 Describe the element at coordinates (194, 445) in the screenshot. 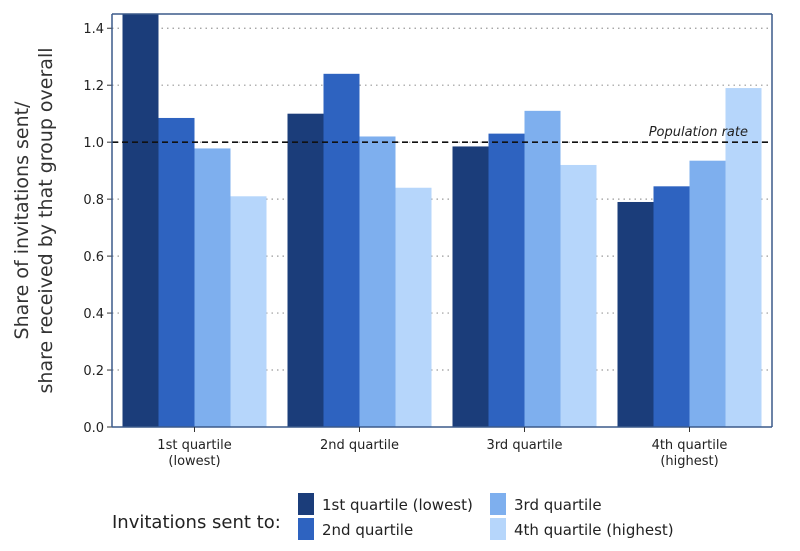

I see `x-category-label: 1st quartile` at that location.